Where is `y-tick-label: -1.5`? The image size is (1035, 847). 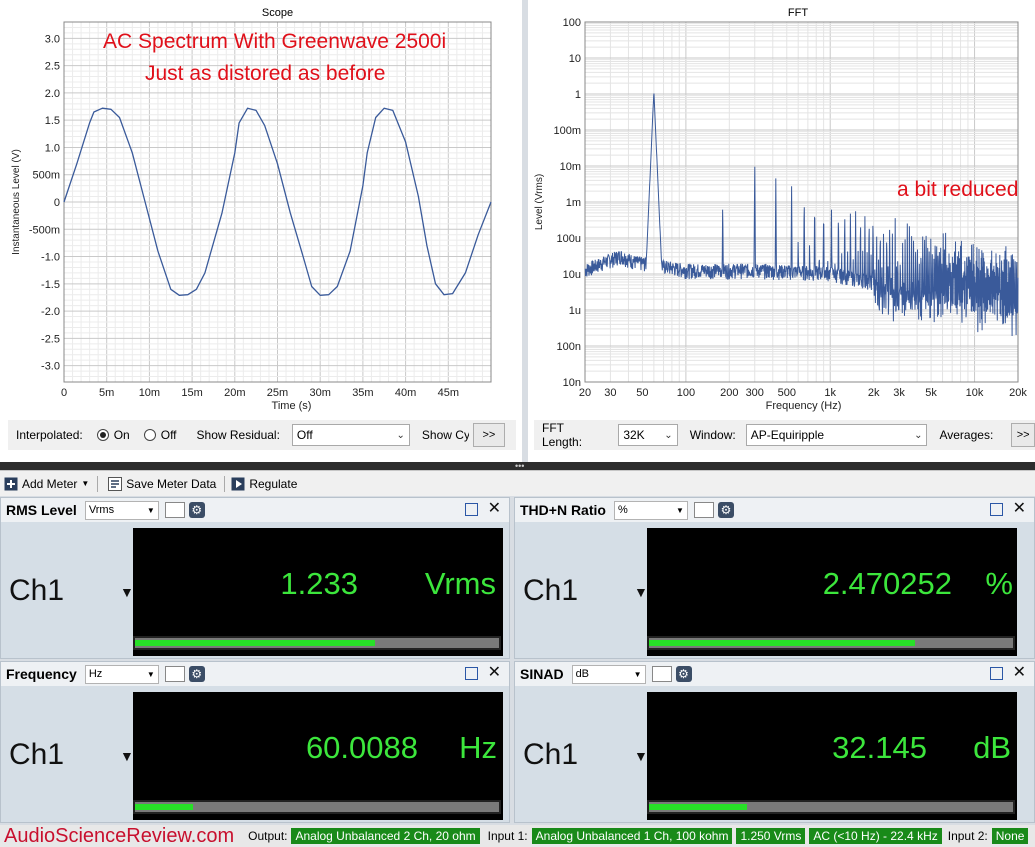
y-tick-label: -1.5 is located at coordinates (50, 285).